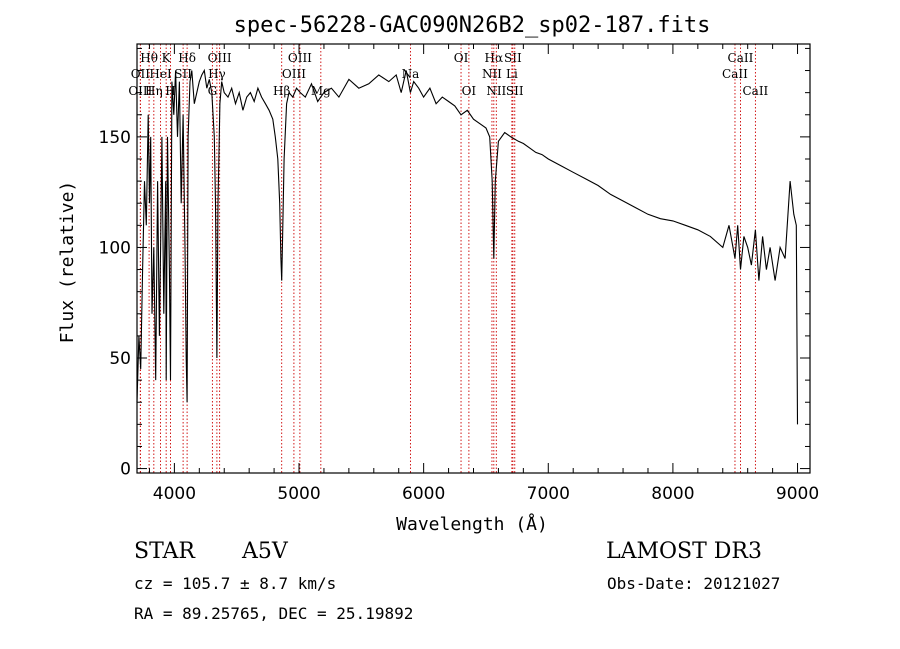 This screenshot has width=900, height=649. Describe the element at coordinates (125, 470) in the screenshot. I see `y-tick-label: 0` at that location.